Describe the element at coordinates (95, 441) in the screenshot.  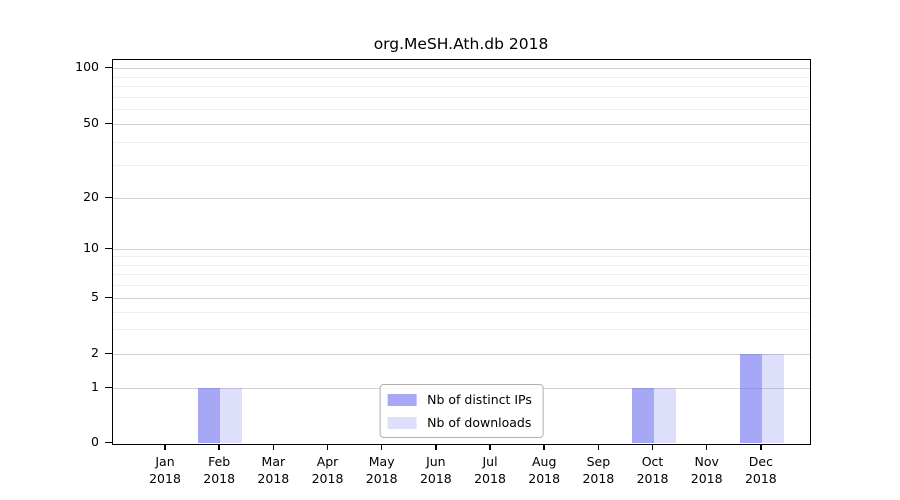
I see `y-tick-label: 0` at that location.